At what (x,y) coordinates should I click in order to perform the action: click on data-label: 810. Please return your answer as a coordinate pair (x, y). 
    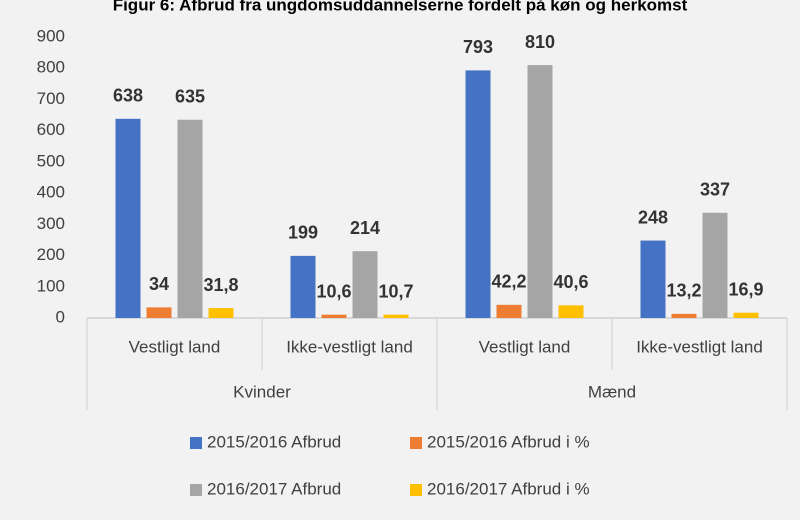
    Looking at the image, I should click on (540, 42).